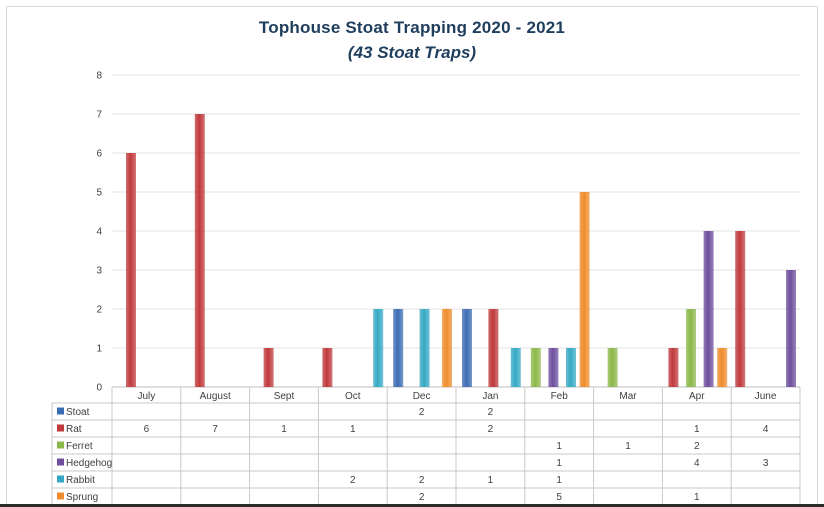 The height and width of the screenshot is (507, 824). What do you see at coordinates (131, 270) in the screenshot?
I see `bar-rat-july` at bounding box center [131, 270].